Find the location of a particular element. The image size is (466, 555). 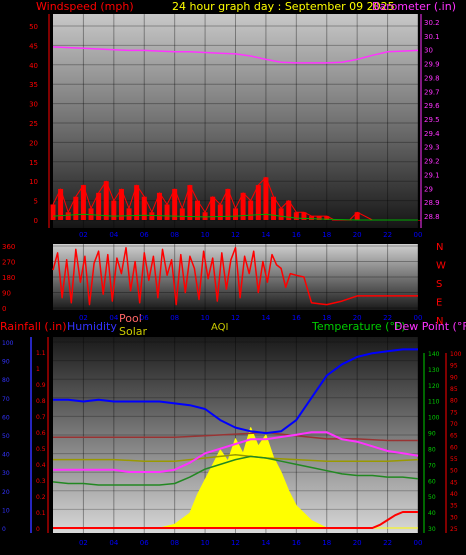

compass-label: S is located at coordinates (439, 284).